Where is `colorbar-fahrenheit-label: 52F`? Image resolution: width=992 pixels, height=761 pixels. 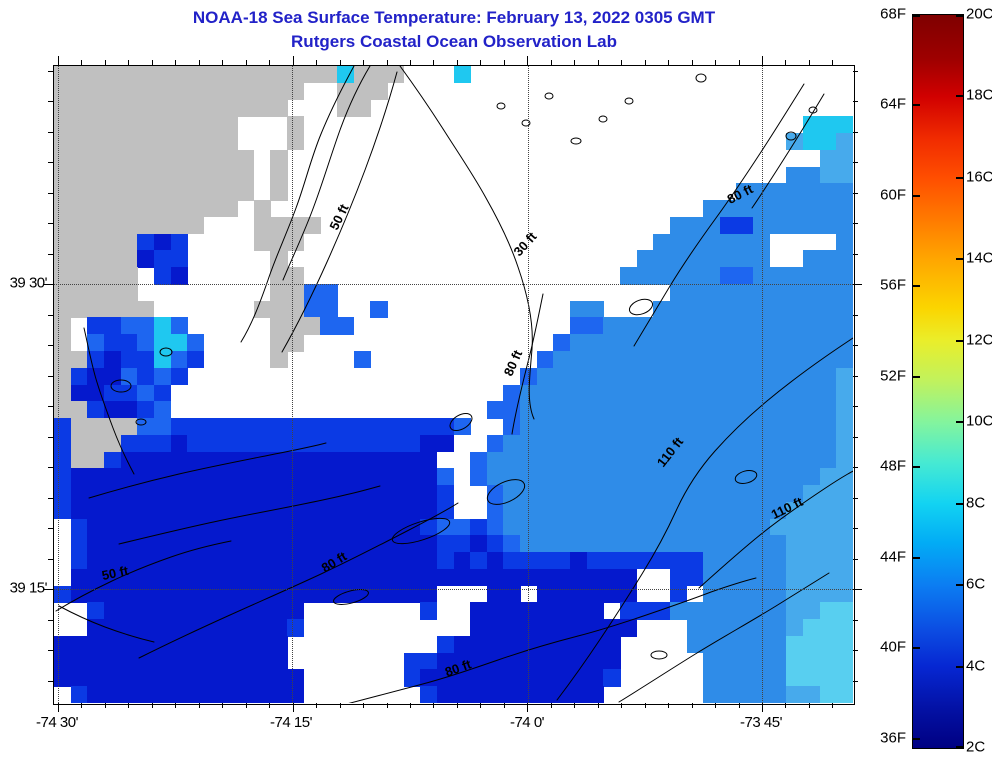
colorbar-fahrenheit-label: 52F is located at coordinates (893, 376).